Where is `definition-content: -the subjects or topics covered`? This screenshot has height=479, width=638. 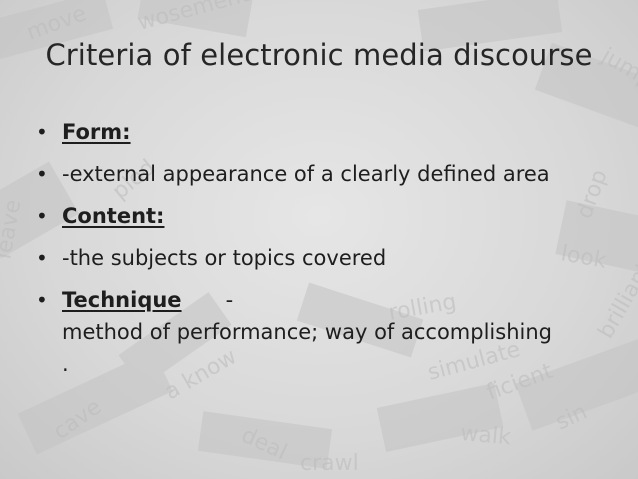
definition-content: -the subjects or topics covered is located at coordinates (224, 258).